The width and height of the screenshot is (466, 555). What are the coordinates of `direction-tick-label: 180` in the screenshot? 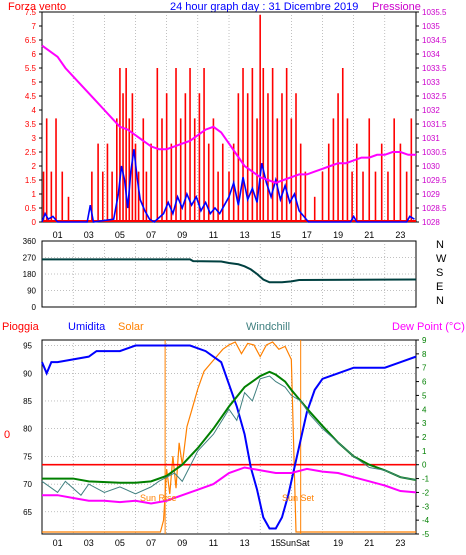 It's located at (30, 274).